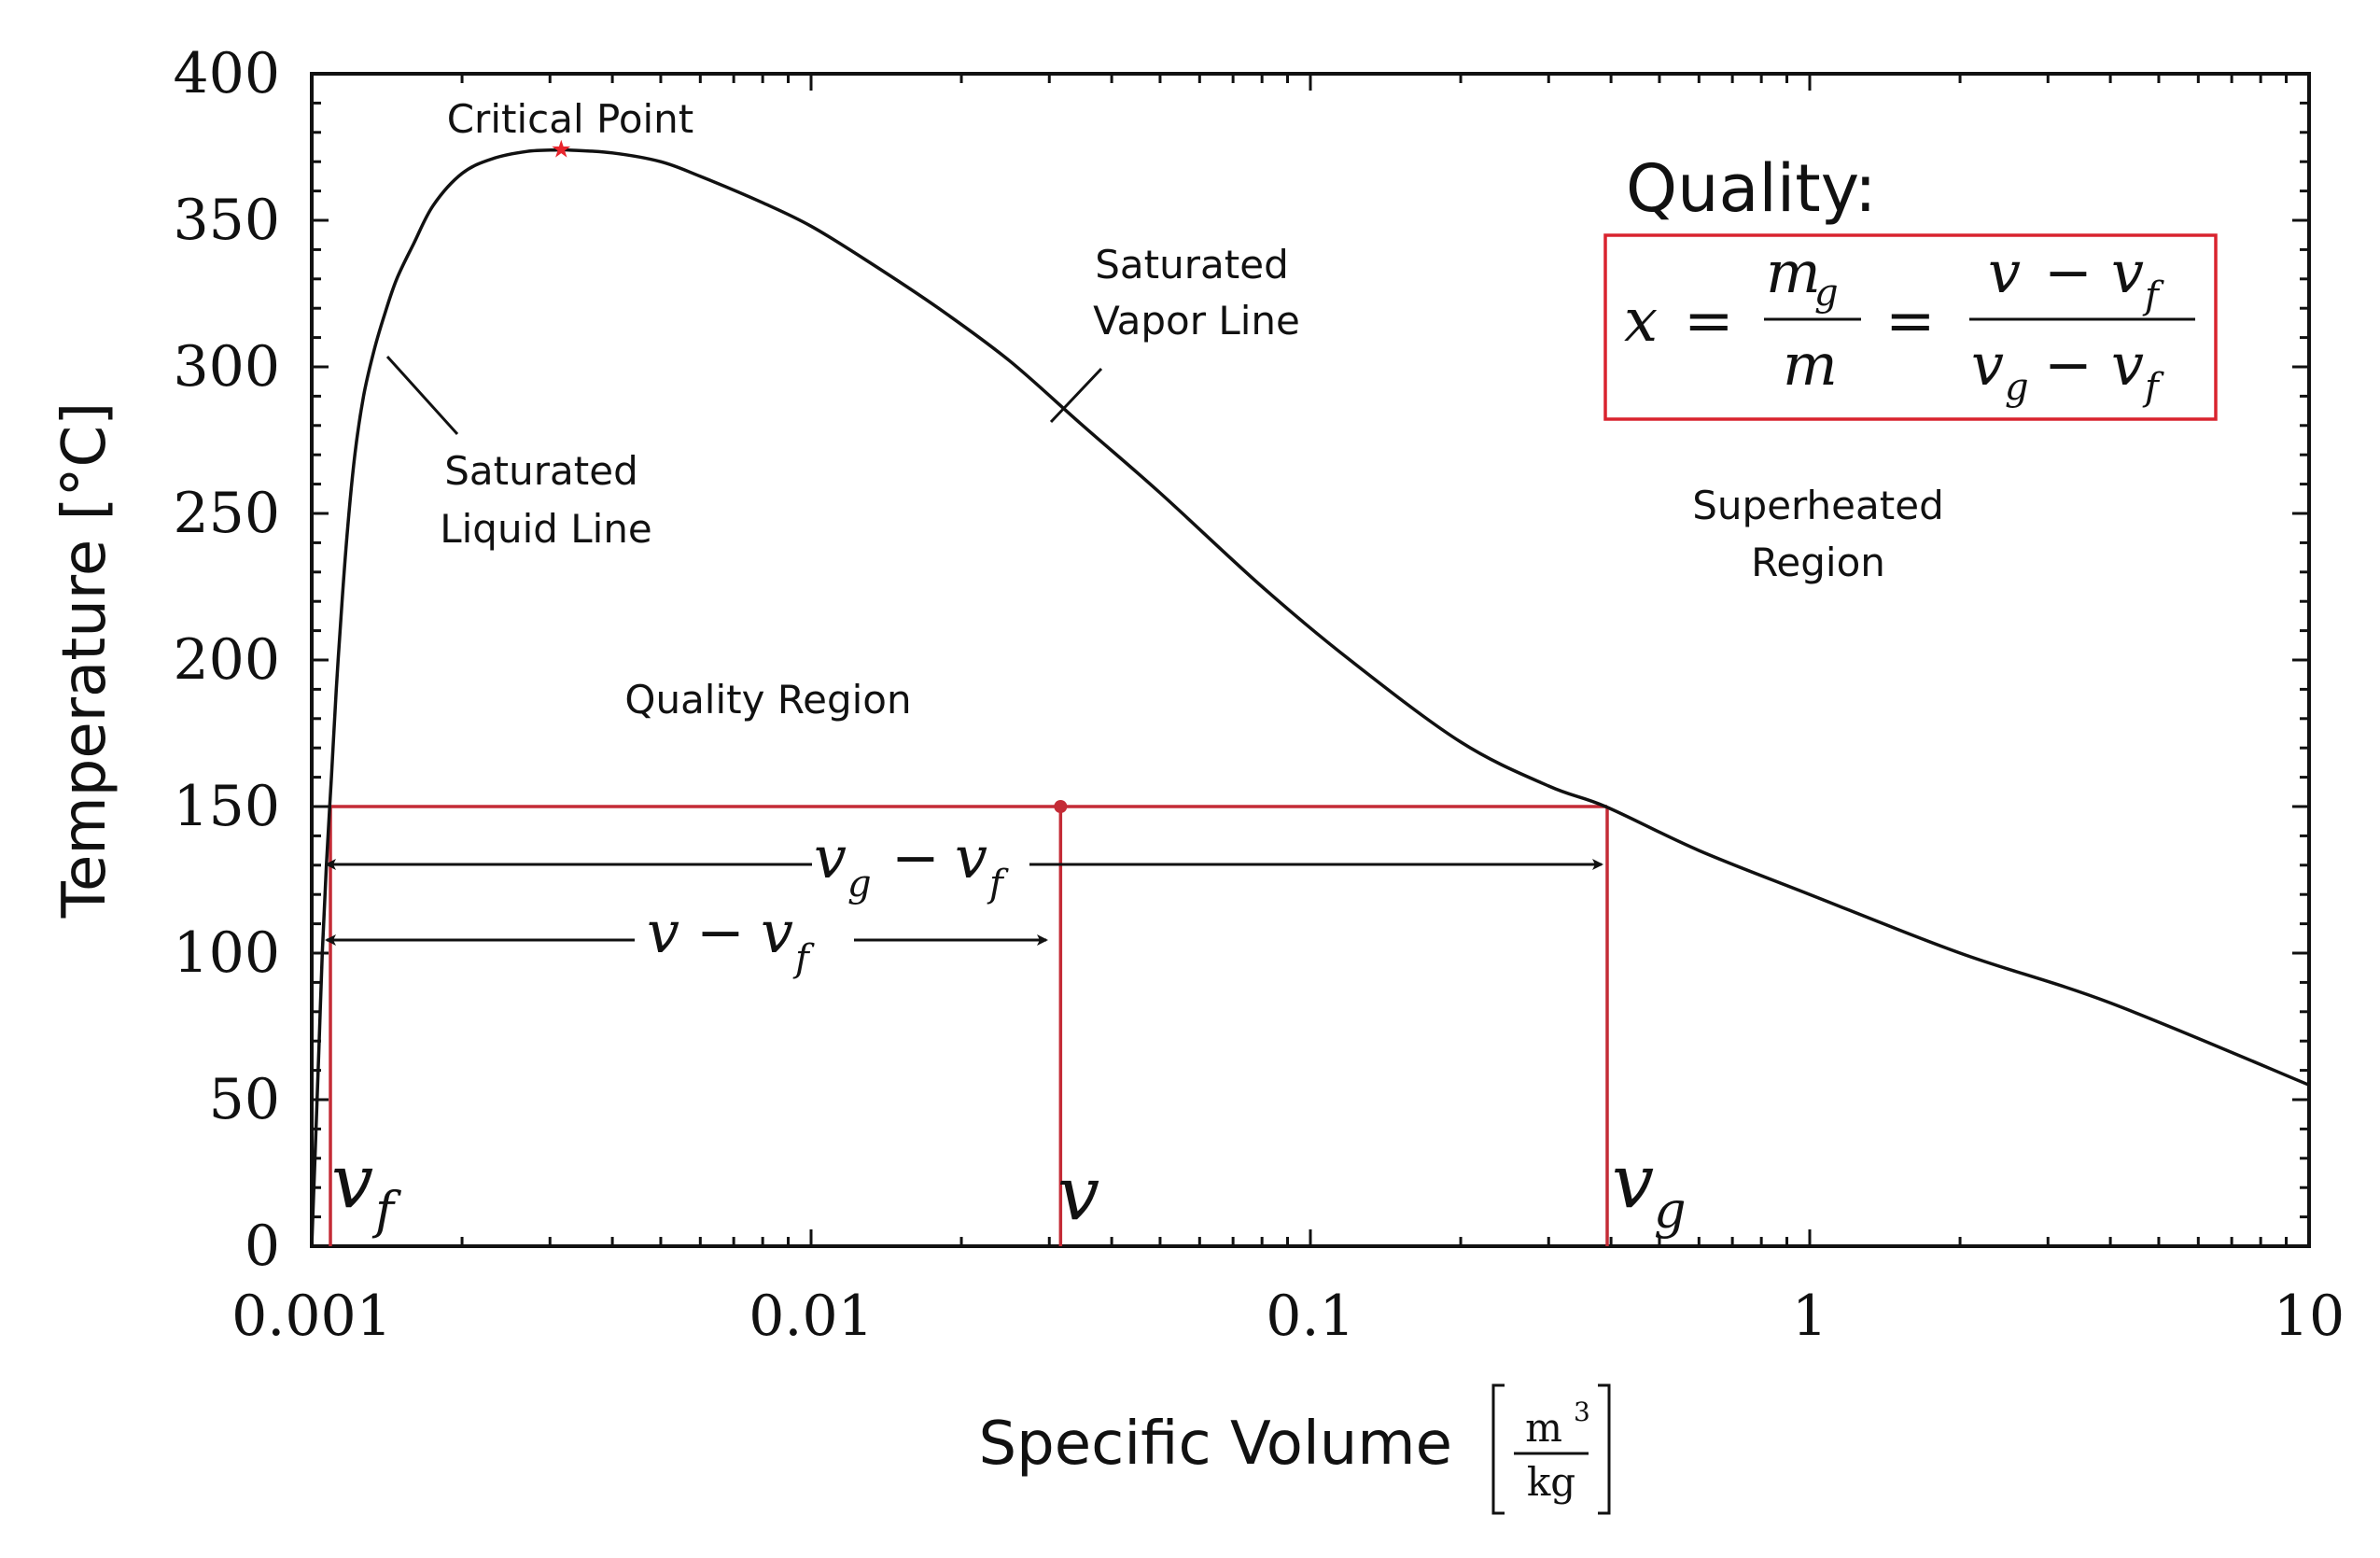 The height and width of the screenshot is (1558, 2380). What do you see at coordinates (226, 73) in the screenshot?
I see `y-tick-label: 400` at bounding box center [226, 73].